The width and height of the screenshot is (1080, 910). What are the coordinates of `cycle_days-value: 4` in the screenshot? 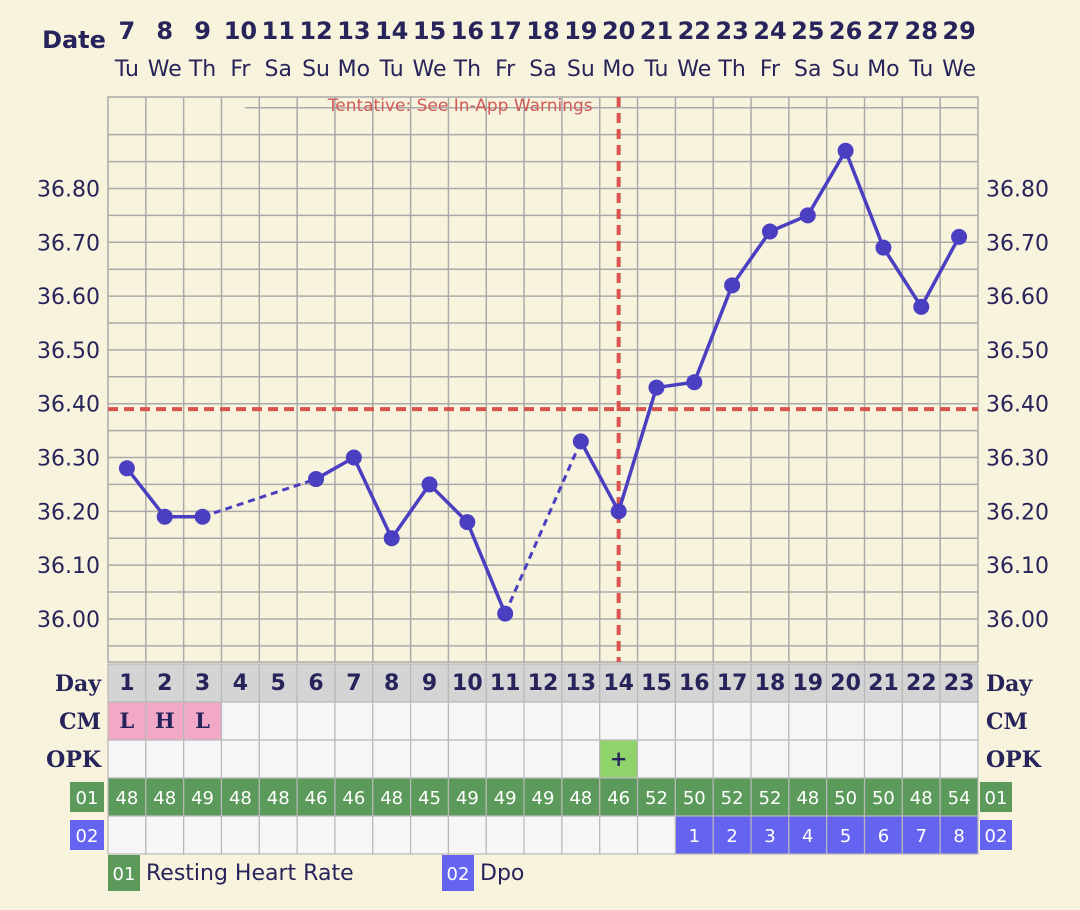 It's located at (240, 683).